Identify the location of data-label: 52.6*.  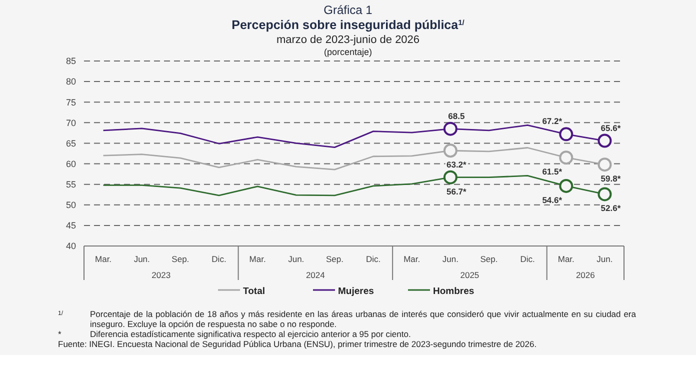
(611, 208).